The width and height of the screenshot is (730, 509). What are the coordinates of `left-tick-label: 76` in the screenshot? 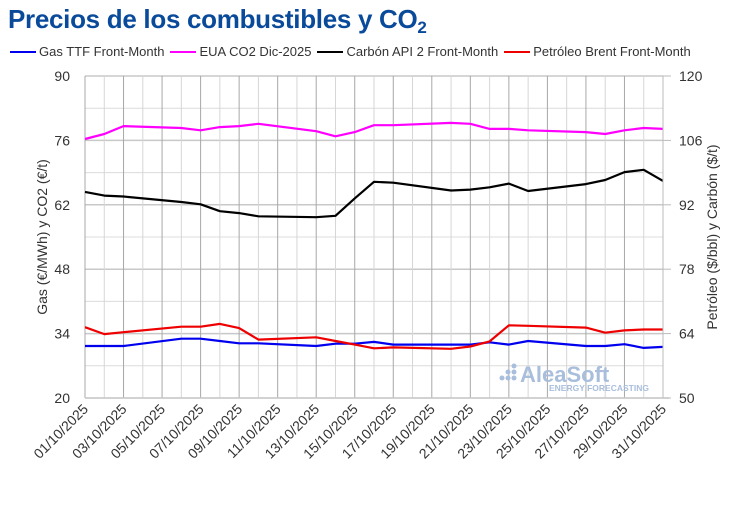 It's located at (62, 140).